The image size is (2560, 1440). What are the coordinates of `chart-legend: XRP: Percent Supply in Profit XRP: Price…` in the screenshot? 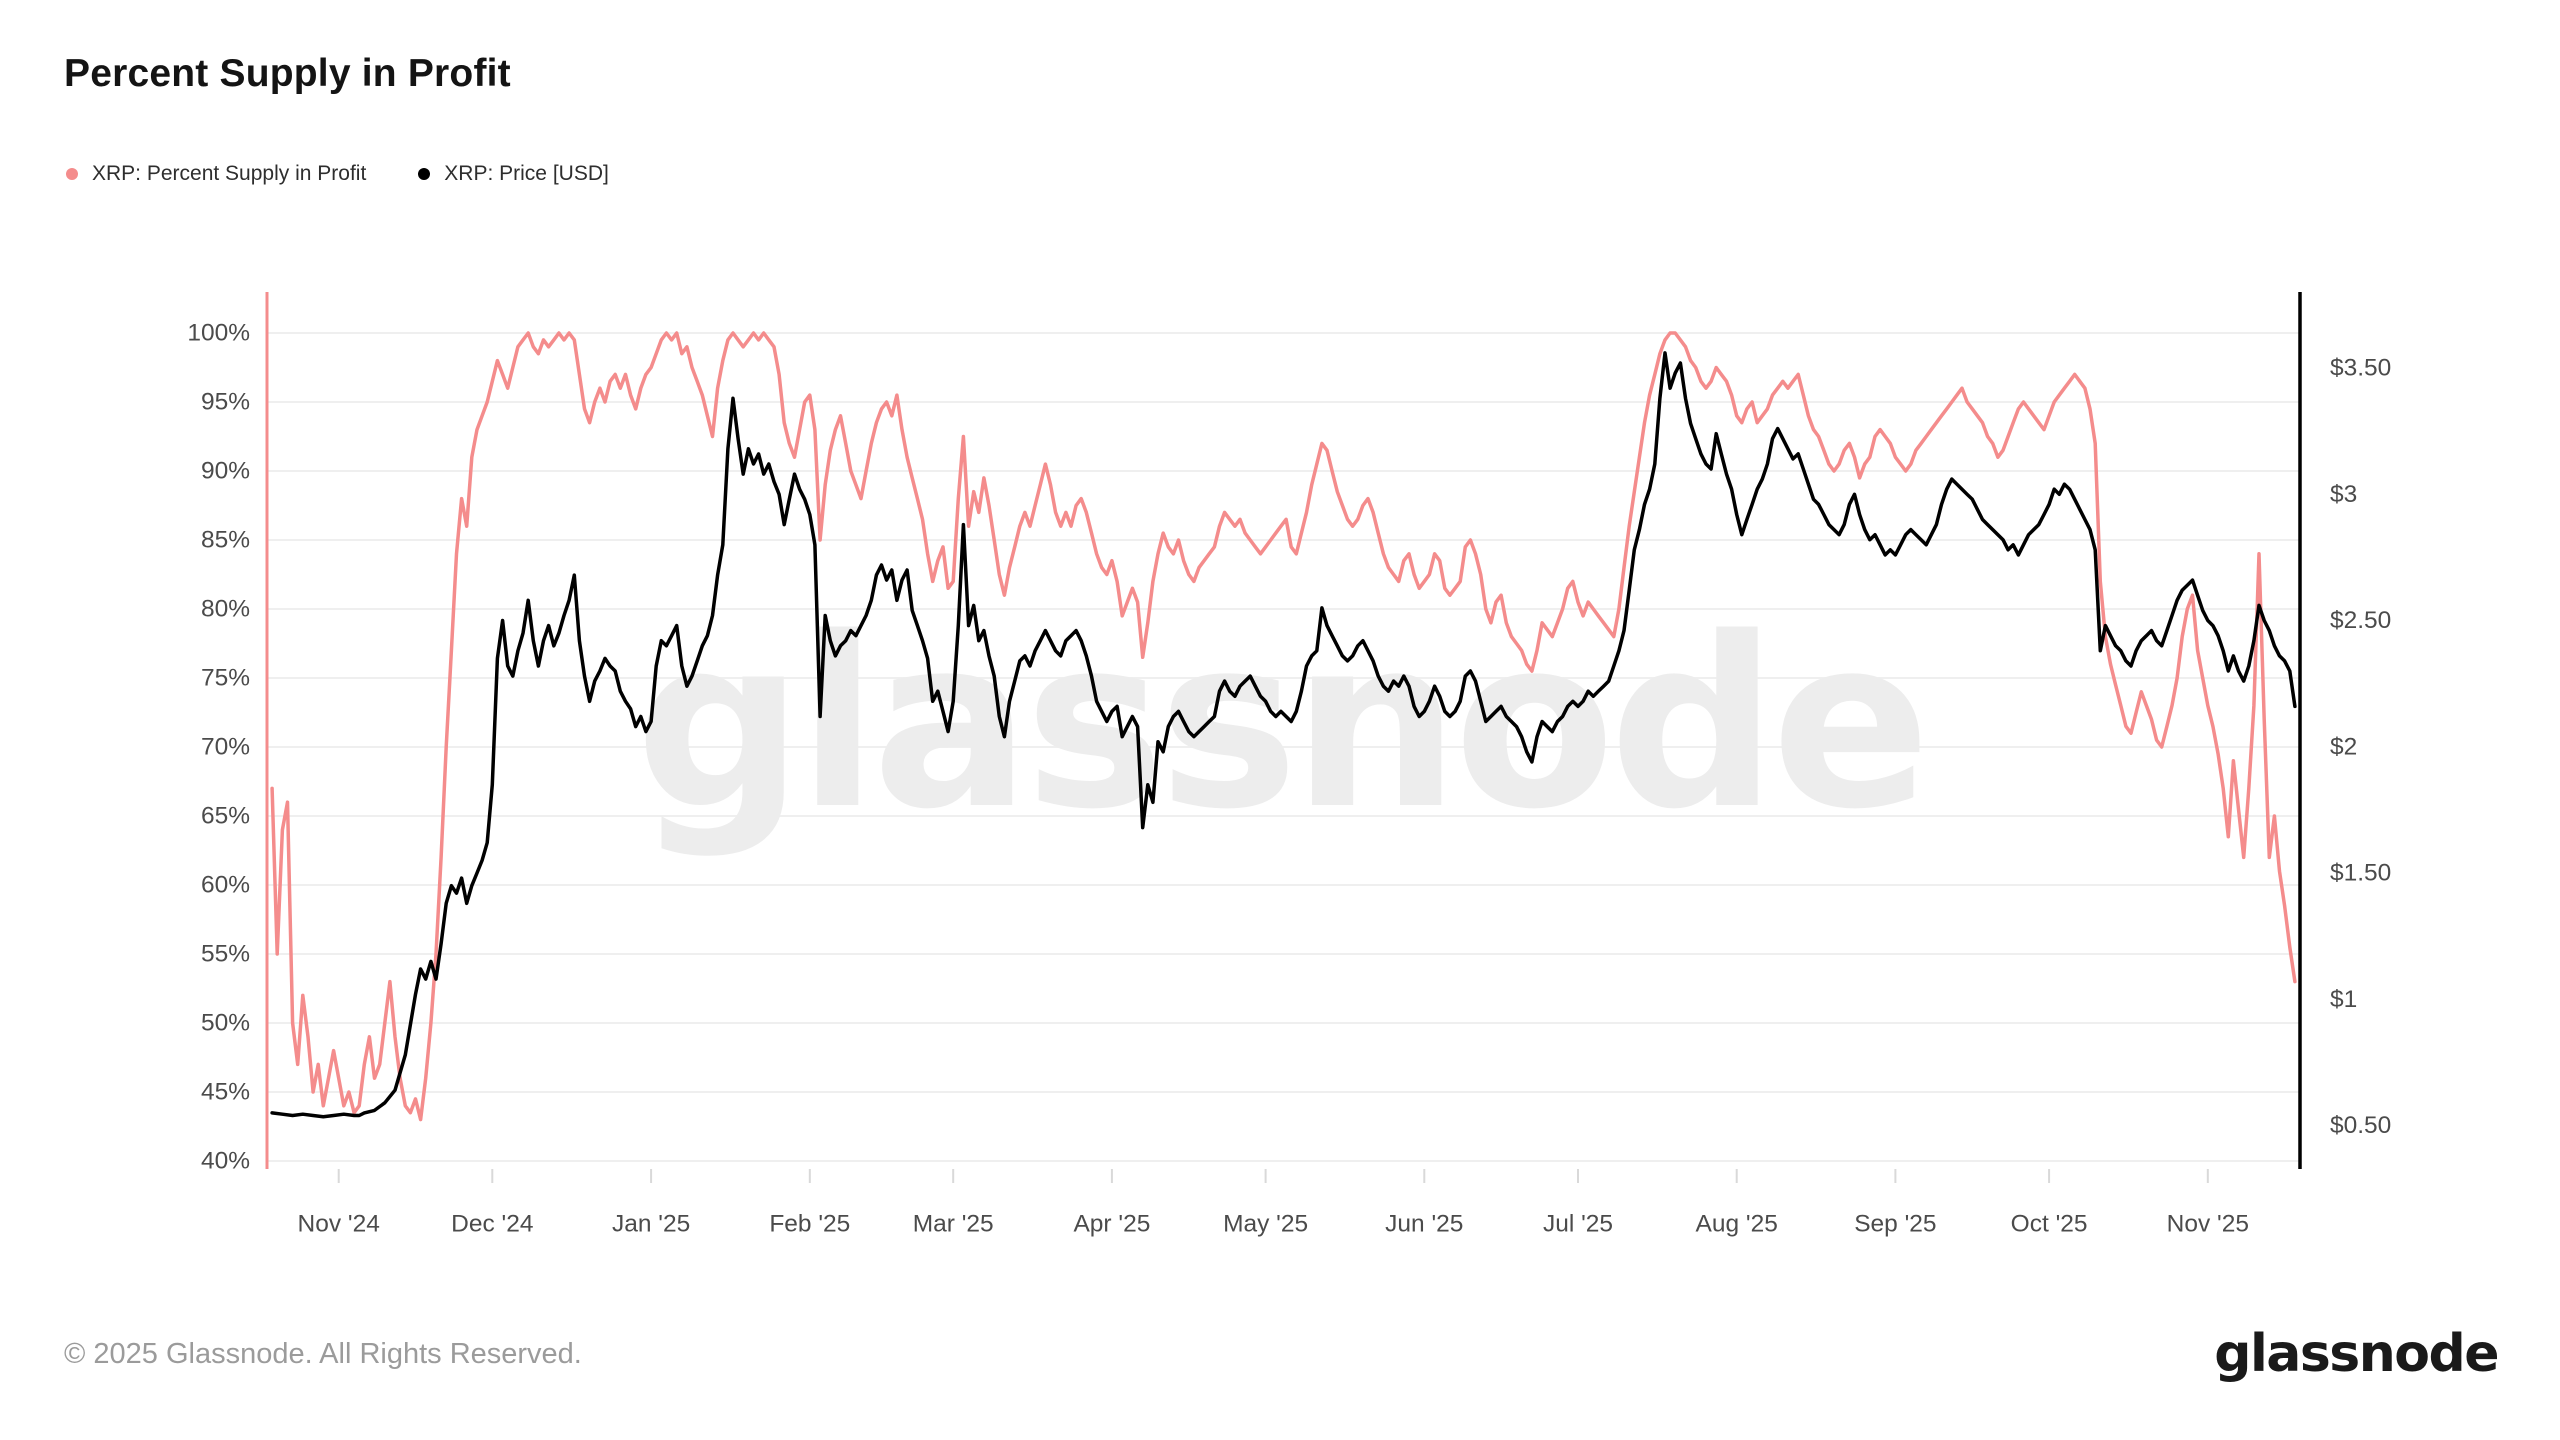 It's located at (337, 174).